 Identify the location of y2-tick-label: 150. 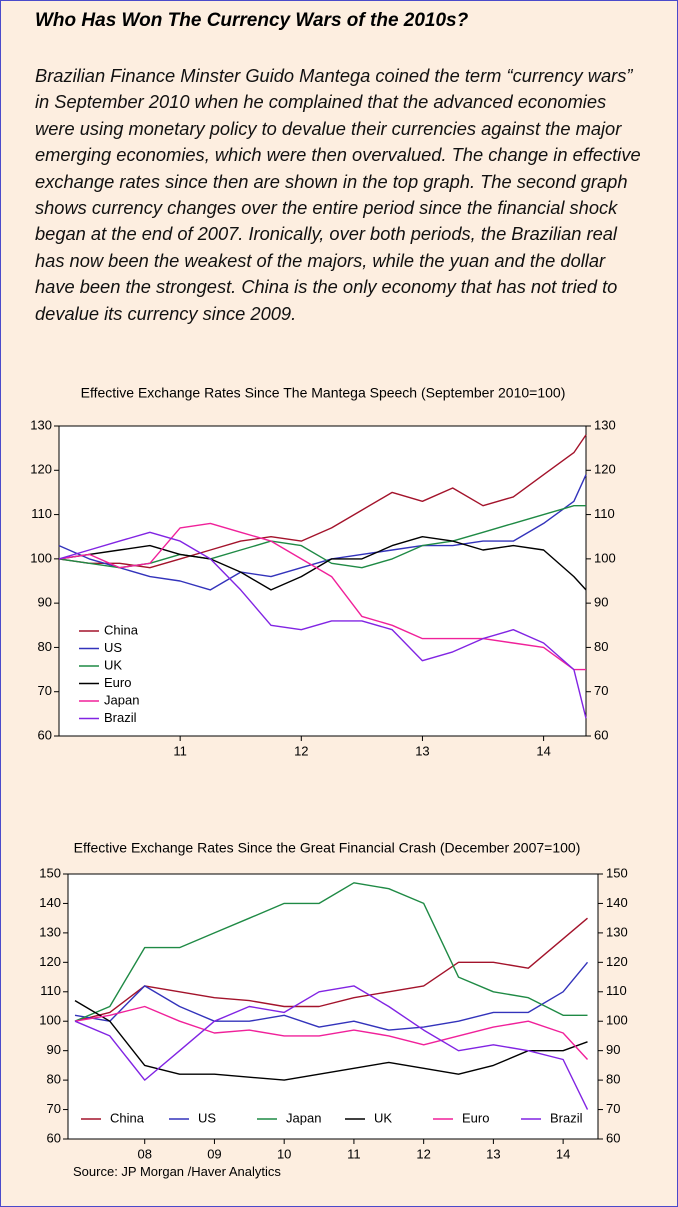
(617, 872).